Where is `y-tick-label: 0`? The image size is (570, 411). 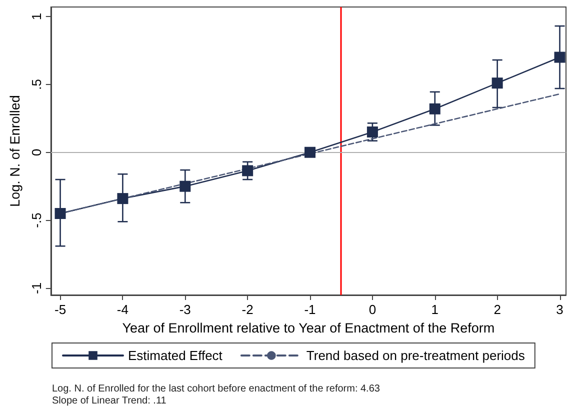
y-tick-label: 0 is located at coordinates (36, 152).